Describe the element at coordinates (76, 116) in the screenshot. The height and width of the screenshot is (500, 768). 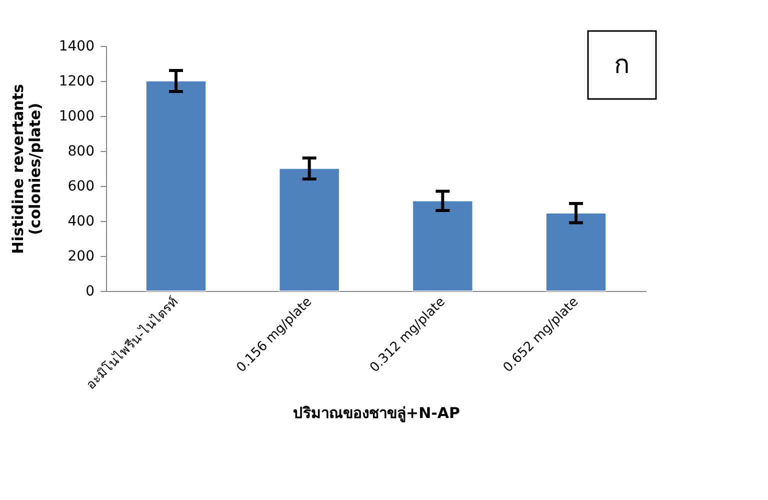
I see `y-tick-label: 1000` at that location.